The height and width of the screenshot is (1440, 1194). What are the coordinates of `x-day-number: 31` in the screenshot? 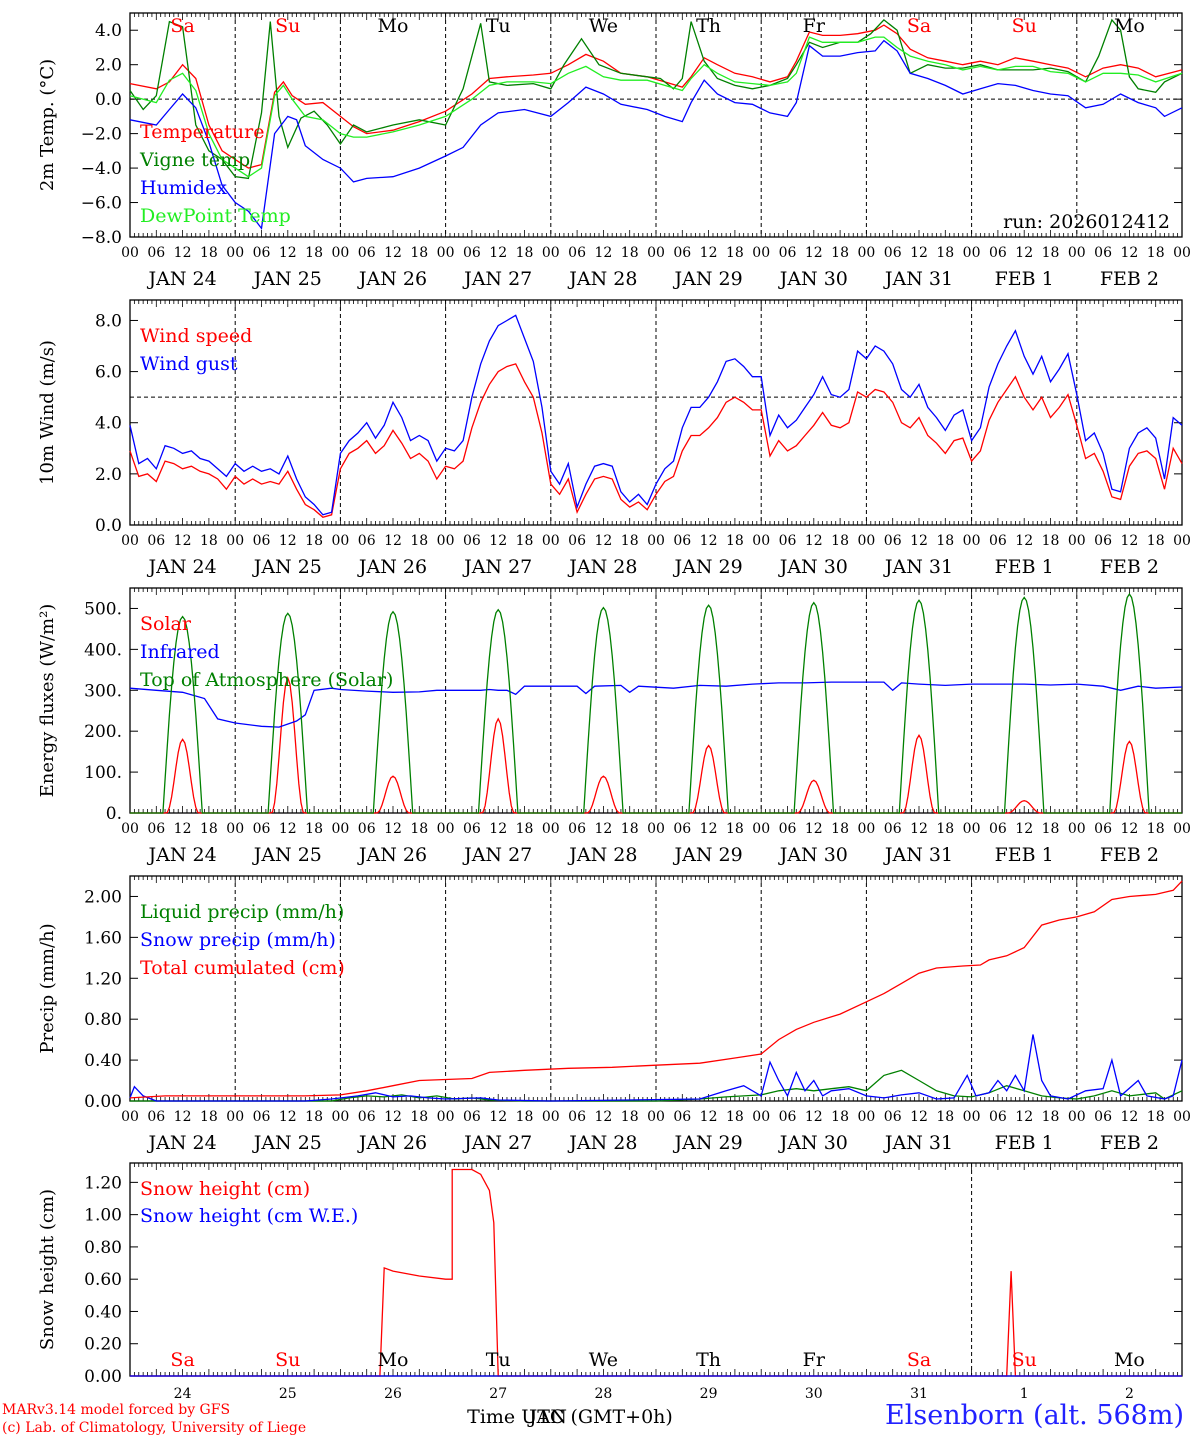 It's located at (919, 1394).